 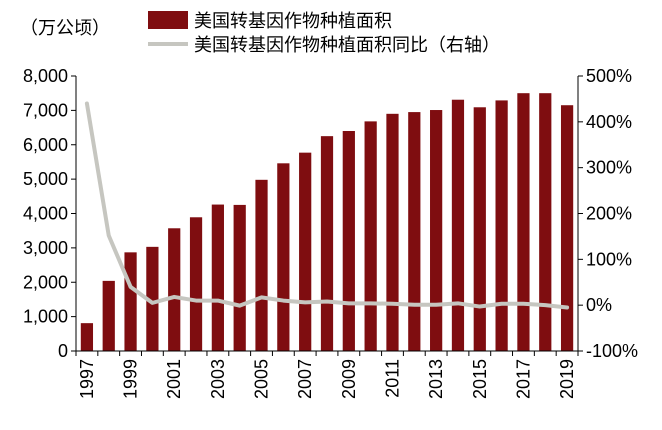 I want to click on bar-2017, so click(x=523, y=222).